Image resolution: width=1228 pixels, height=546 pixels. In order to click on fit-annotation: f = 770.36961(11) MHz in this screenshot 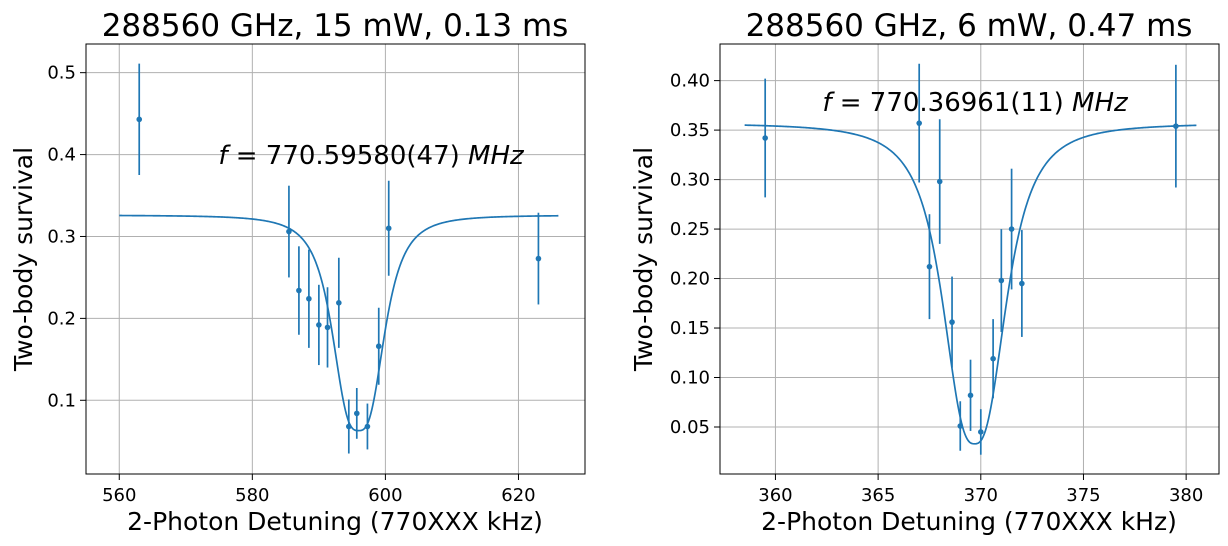, I will do `click(975, 103)`.